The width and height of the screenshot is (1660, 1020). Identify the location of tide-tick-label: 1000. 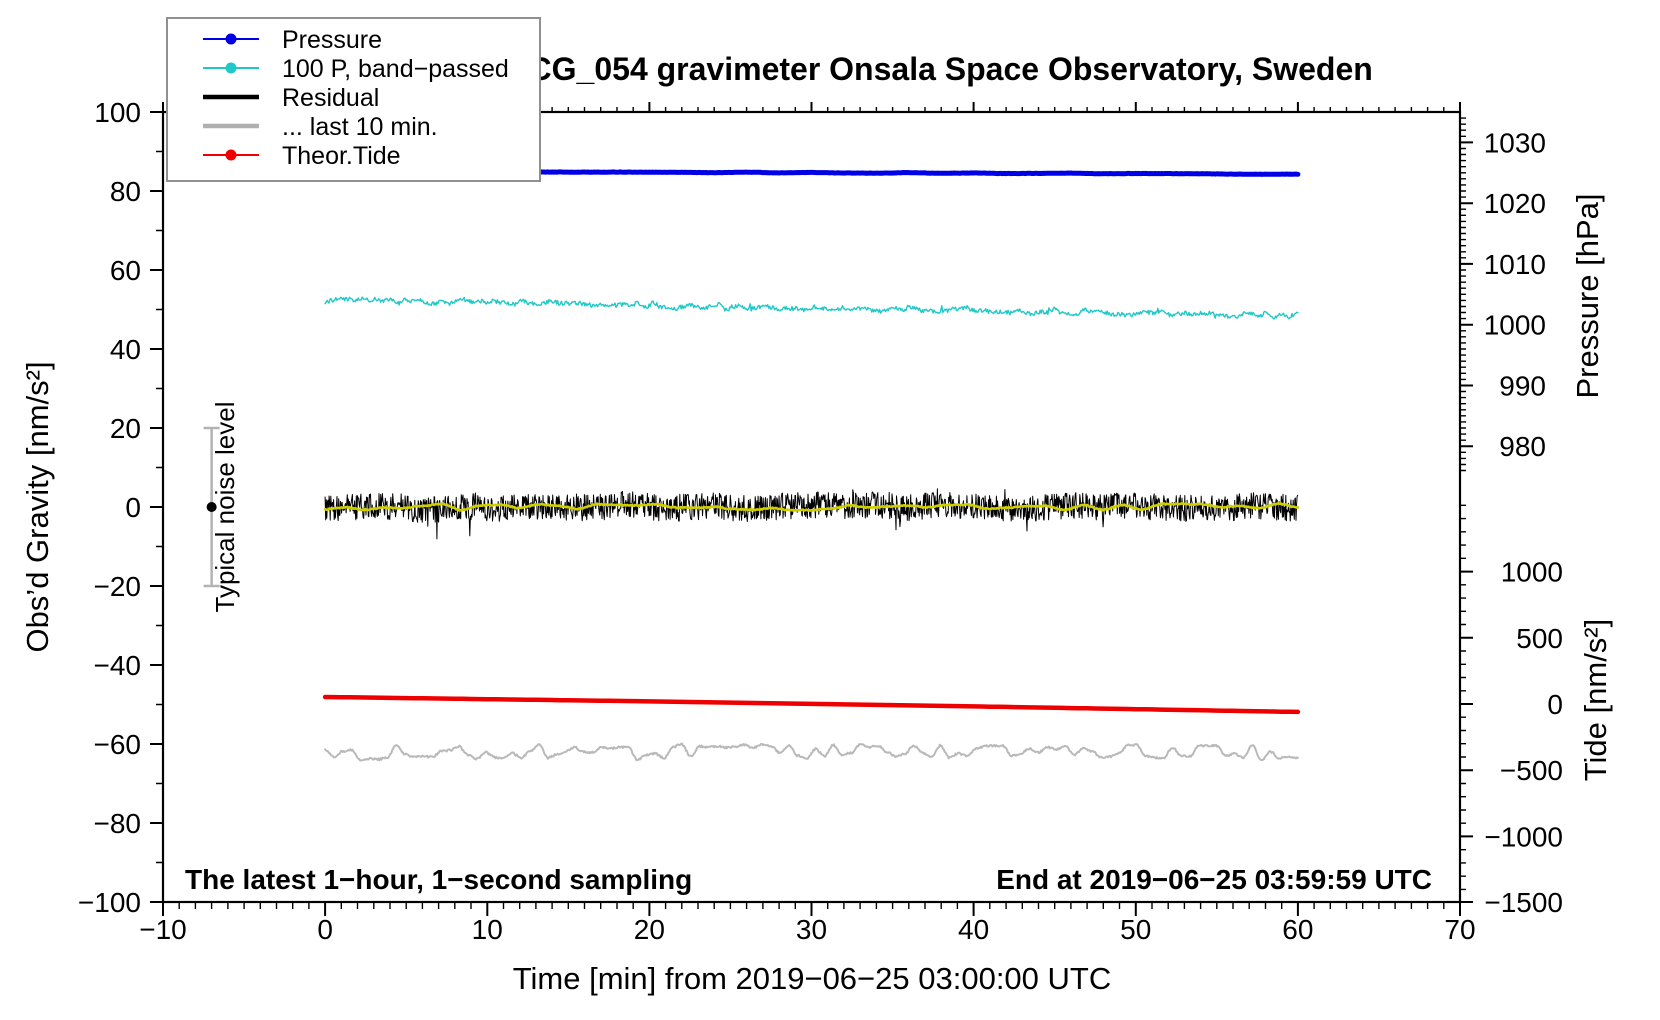
(1532, 572).